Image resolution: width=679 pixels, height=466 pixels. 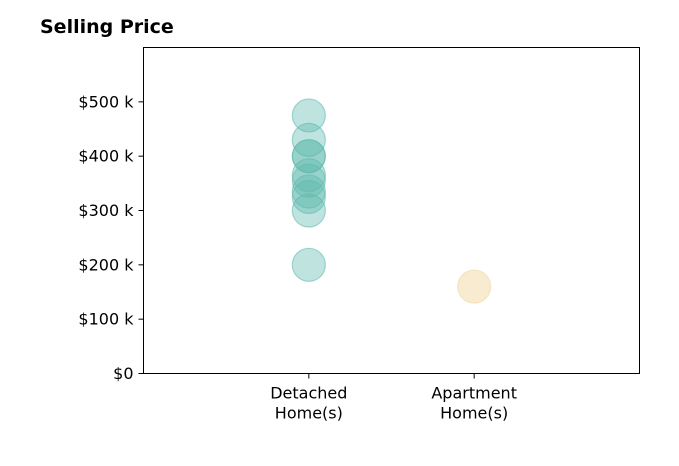 I want to click on y-tick-label: $100 k, so click(x=106, y=319).